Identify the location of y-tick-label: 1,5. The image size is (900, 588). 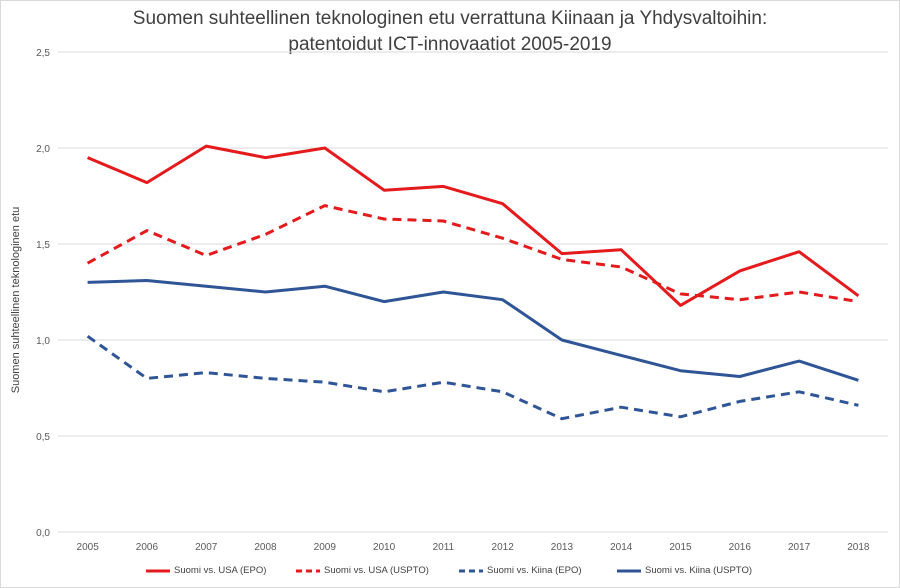
(43, 245).